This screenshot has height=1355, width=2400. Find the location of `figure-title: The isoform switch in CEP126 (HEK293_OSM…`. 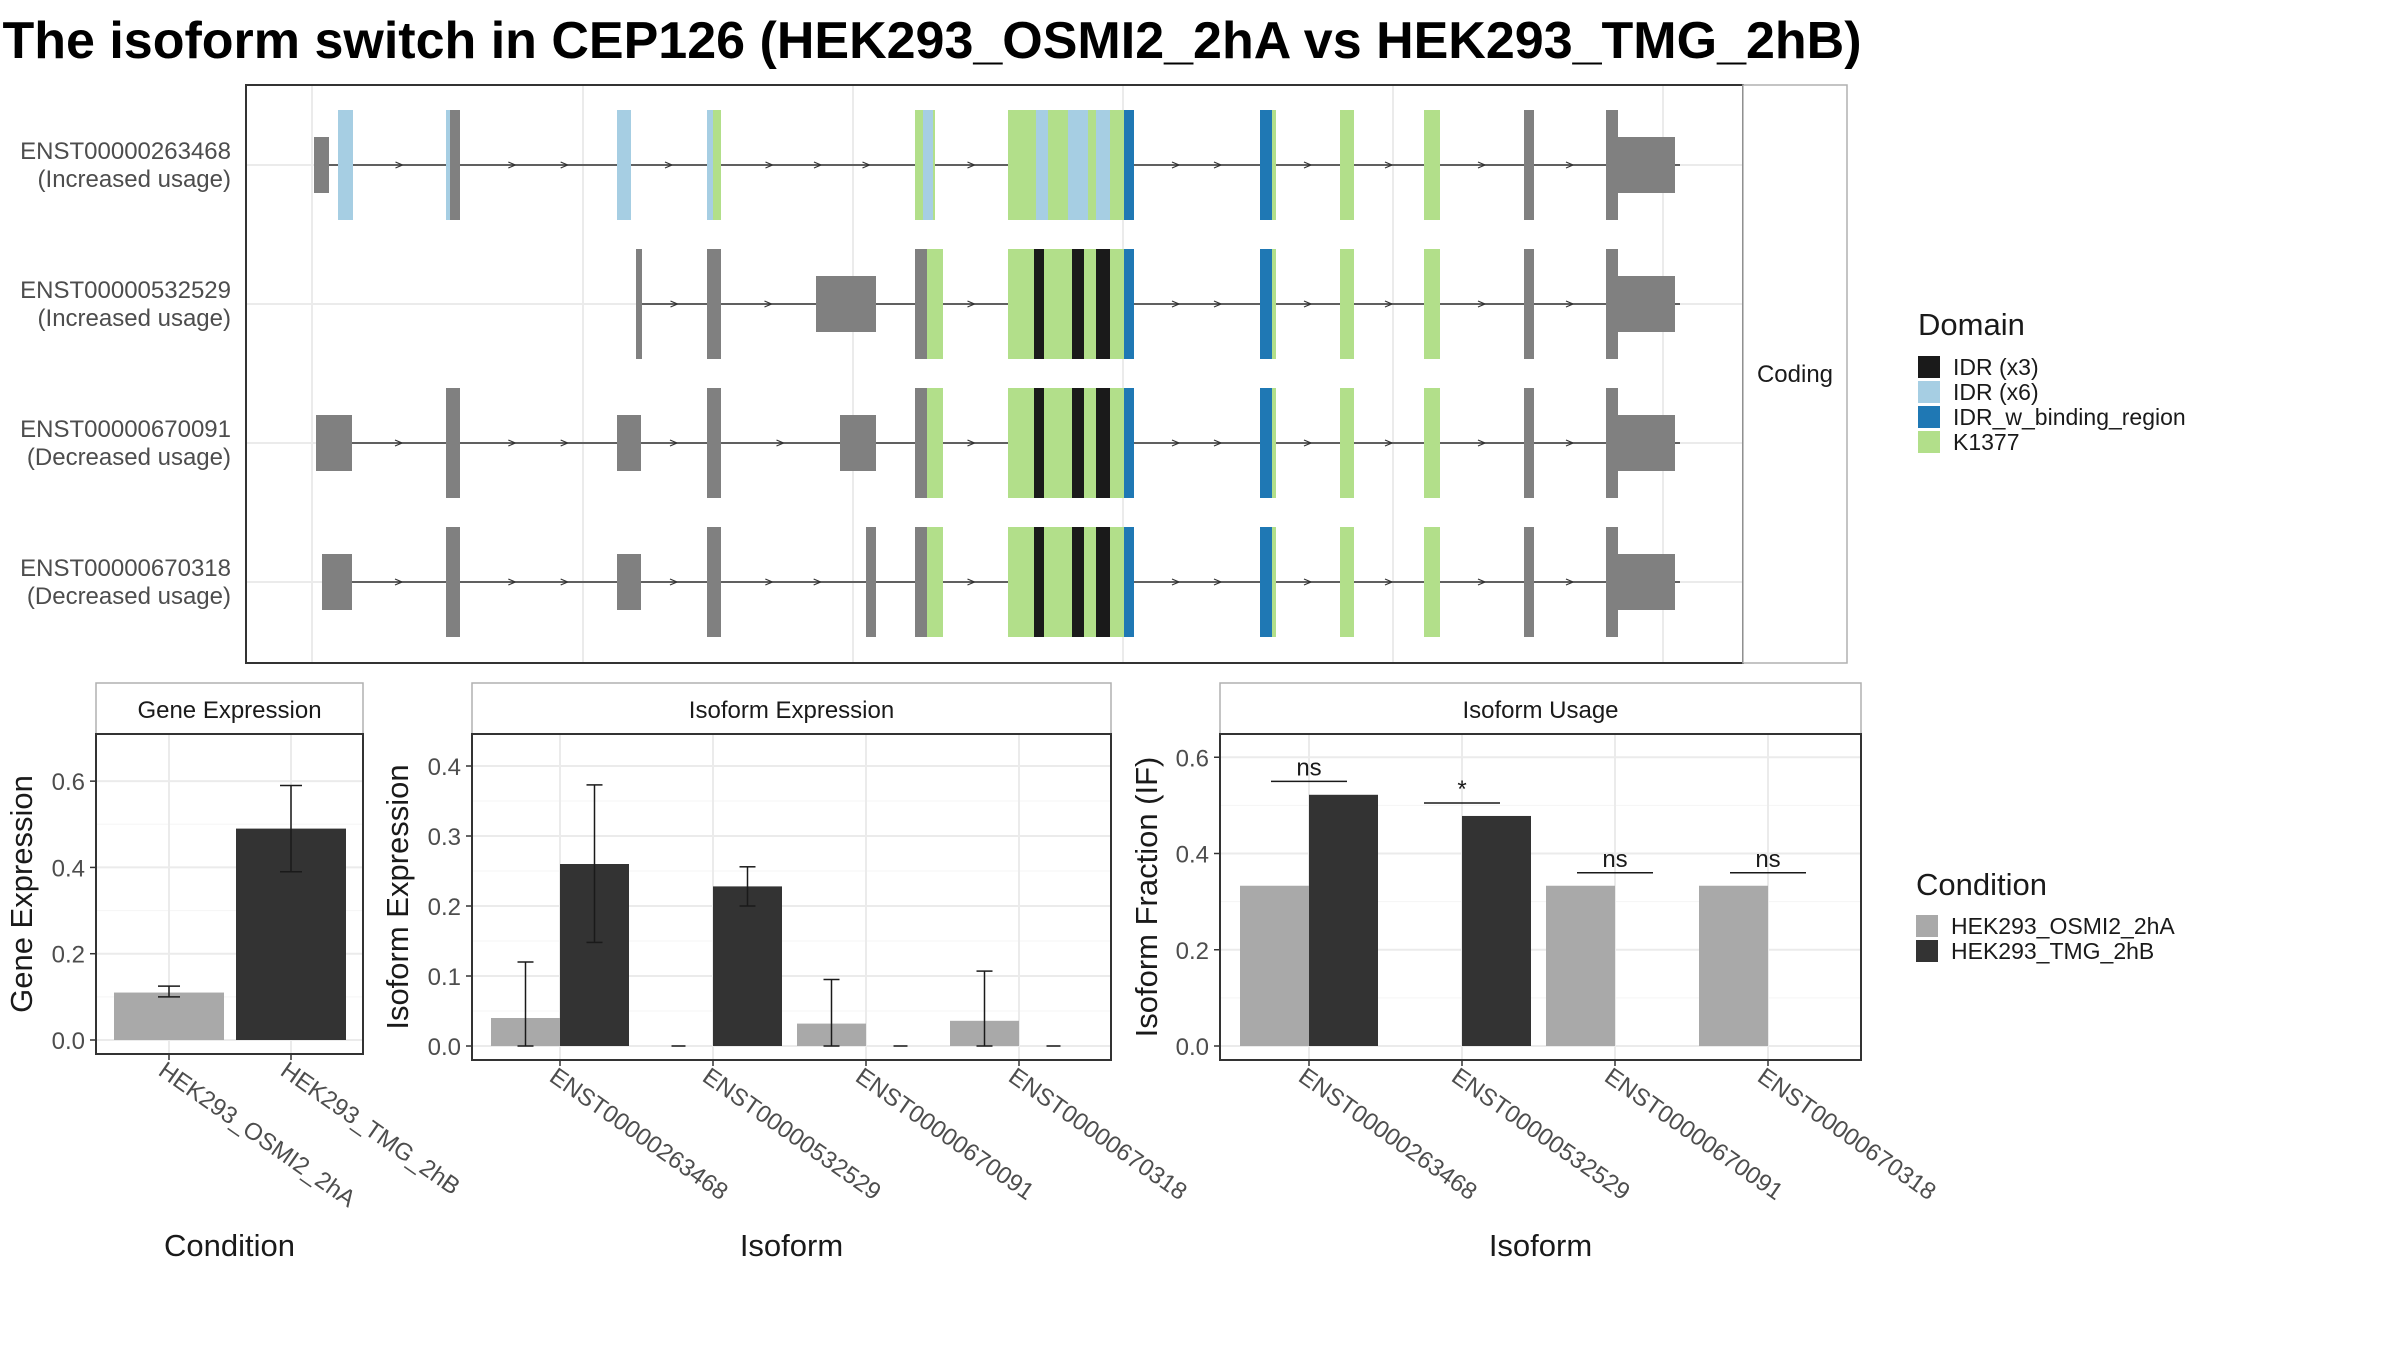

figure-title: The isoform switch in CEP126 (HEK293_OSM… is located at coordinates (931, 41).